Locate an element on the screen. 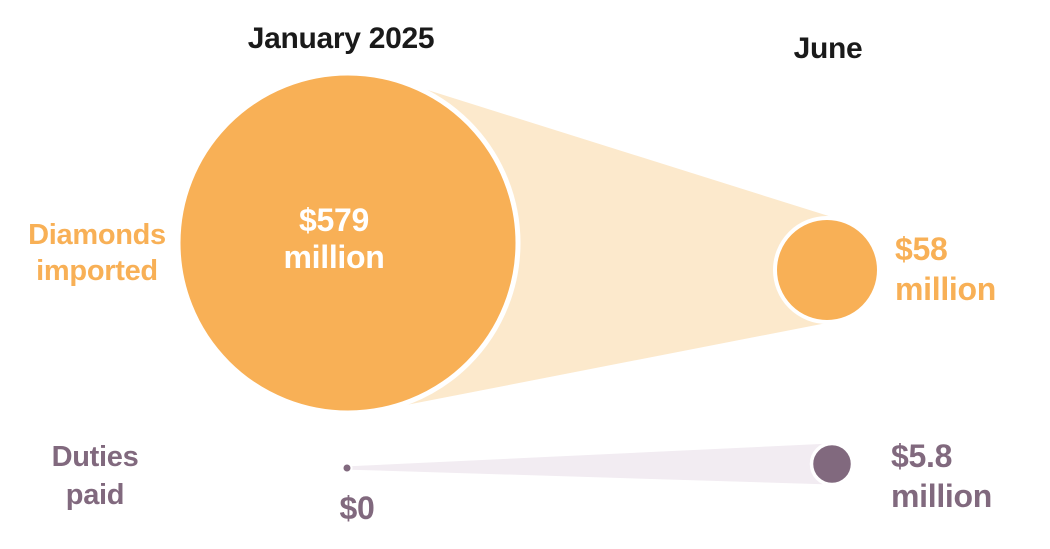  value-label-duties-january: $0 is located at coordinates (357, 508).